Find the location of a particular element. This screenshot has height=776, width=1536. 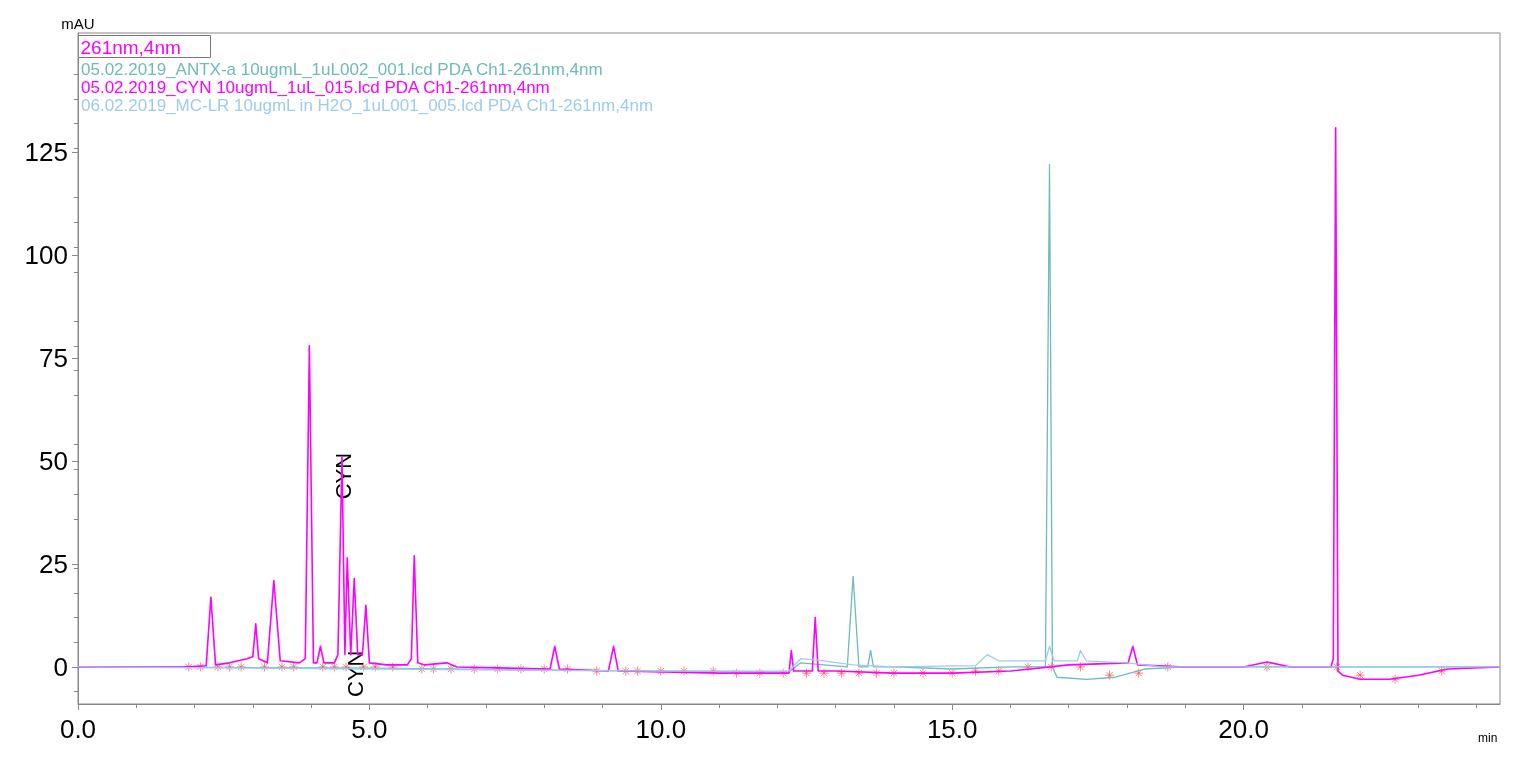

text: 06.02.2019_MC-LR 10ugmL in H2O_1uL001_005.lcd PDA Ch1-261nm,4nm is located at coordinates (367, 105).